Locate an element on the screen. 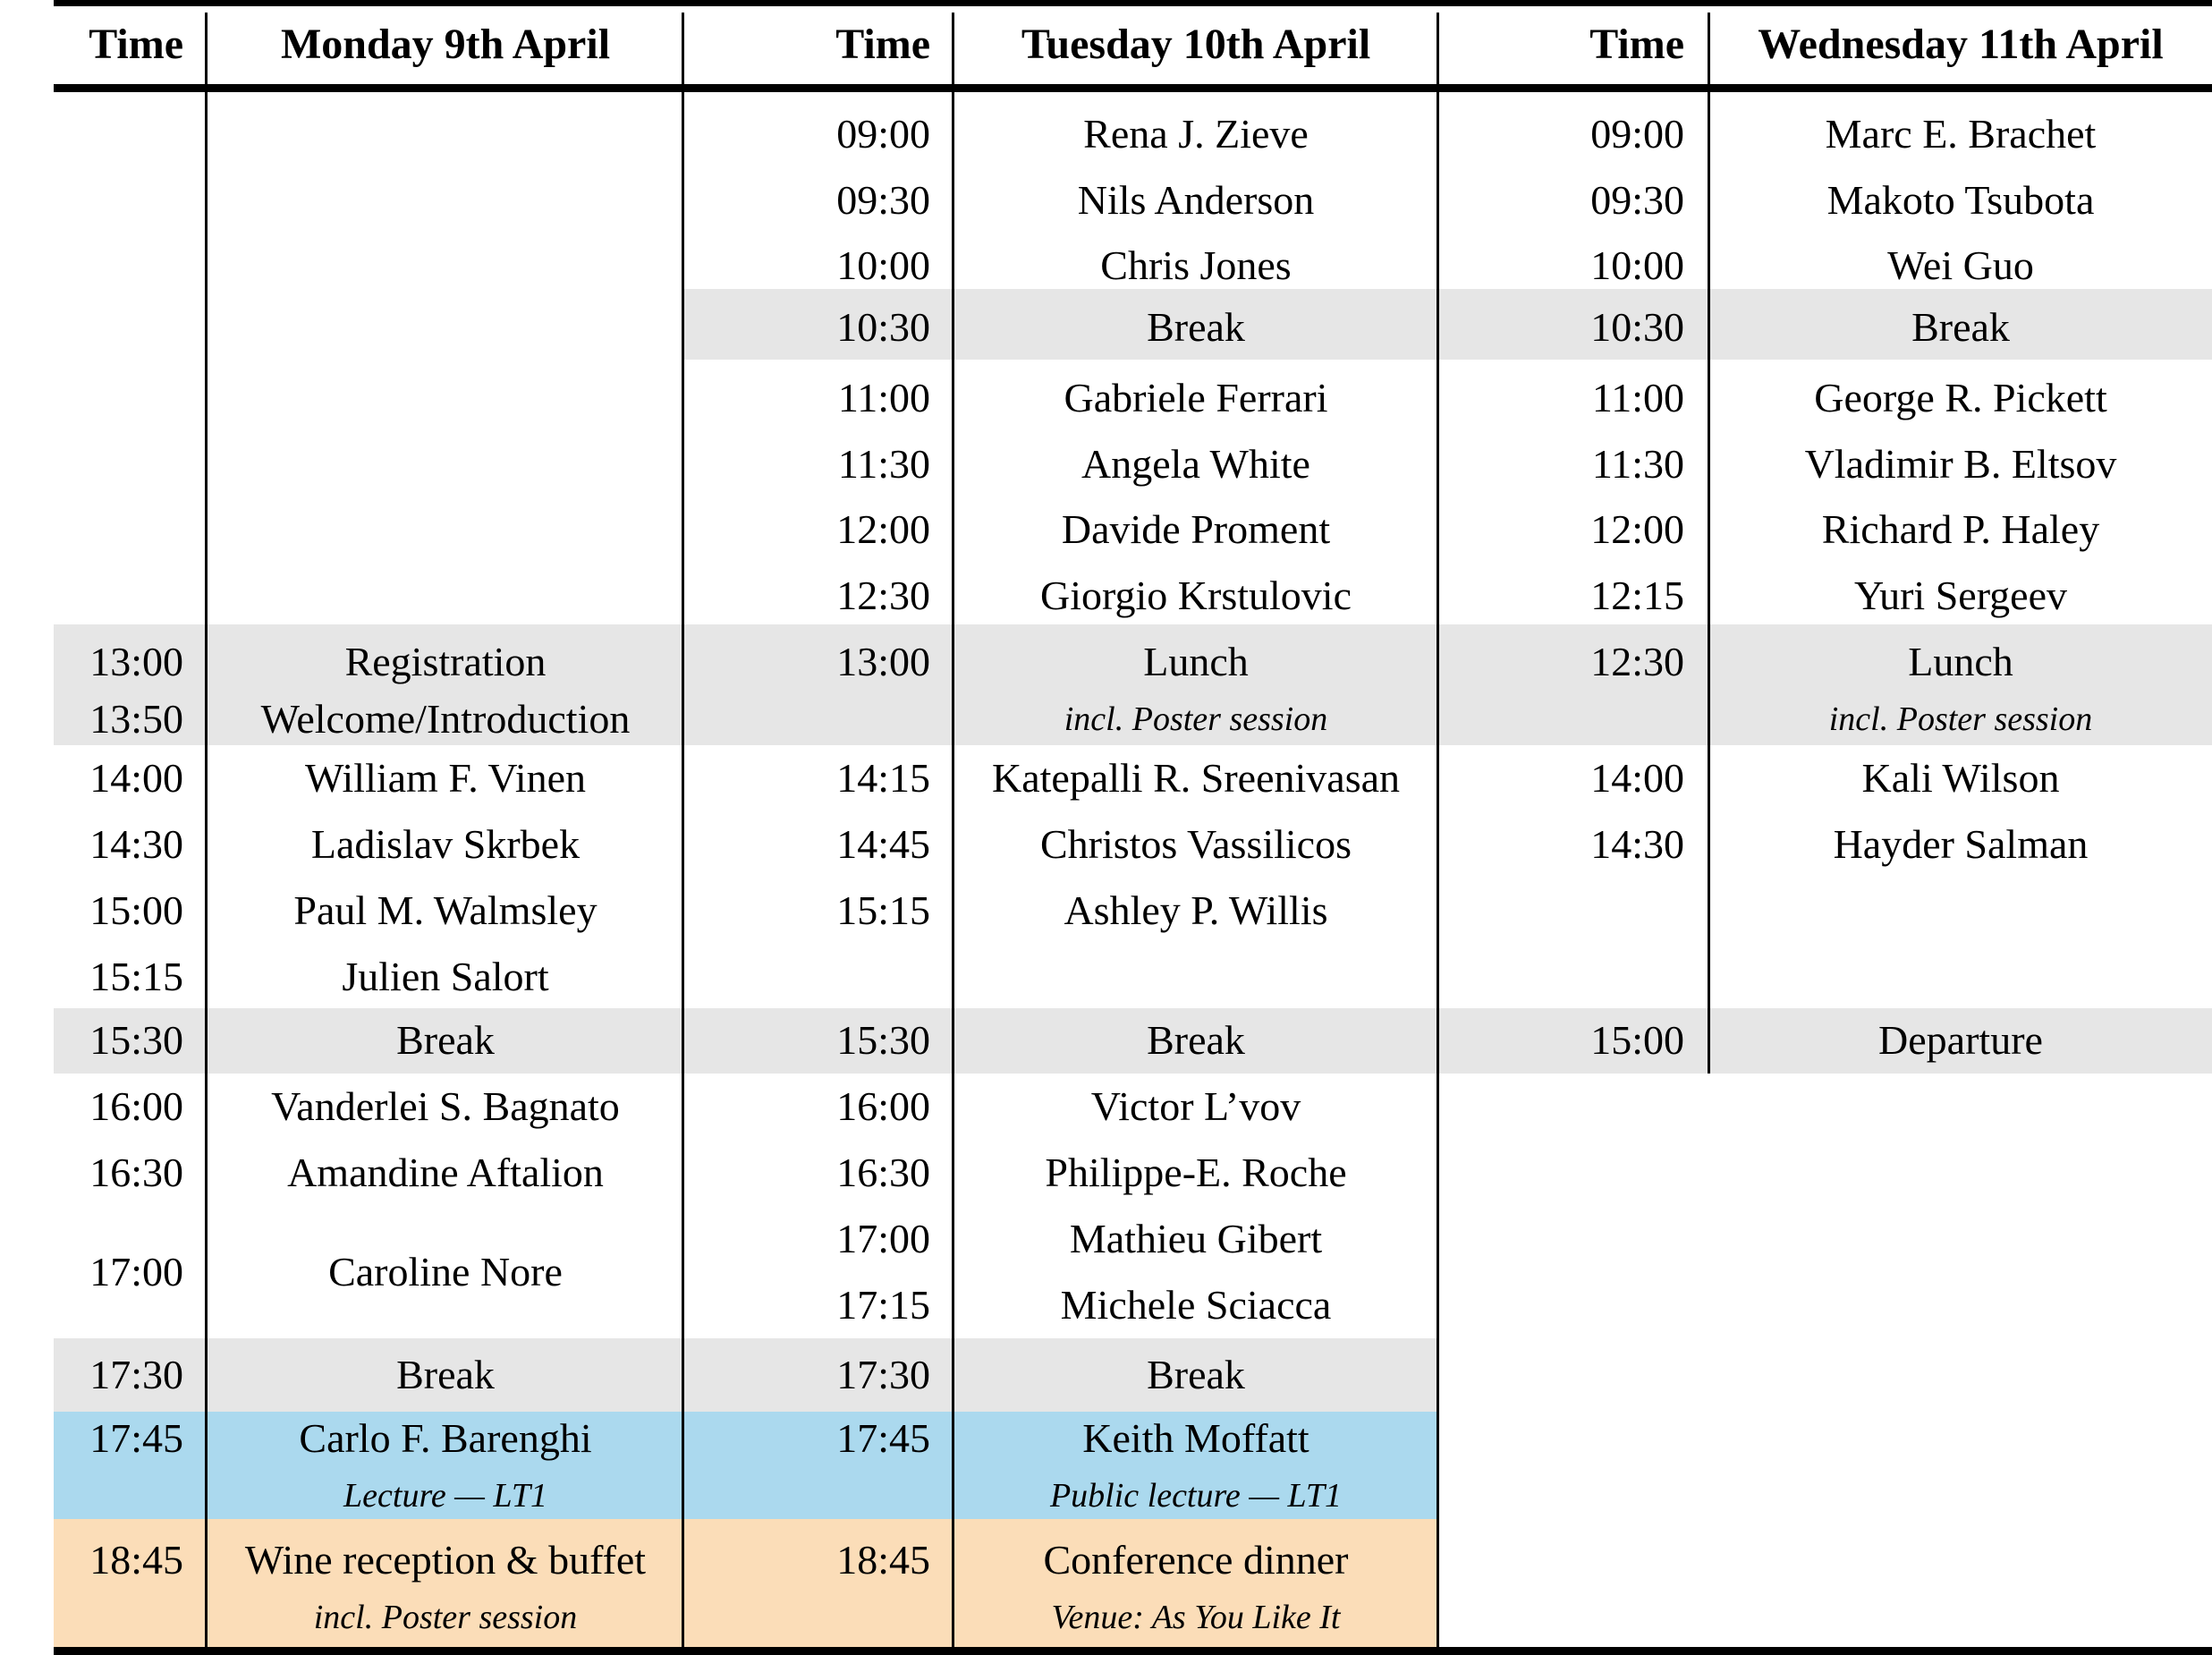 The image size is (2212, 1655). evening-note: Venue: As You Like It is located at coordinates (1196, 1617).